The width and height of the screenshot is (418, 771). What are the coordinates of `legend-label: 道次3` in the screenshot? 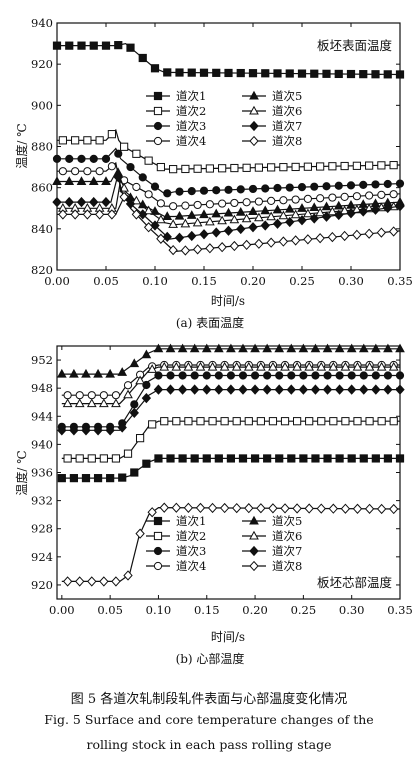 It's located at (191, 126).